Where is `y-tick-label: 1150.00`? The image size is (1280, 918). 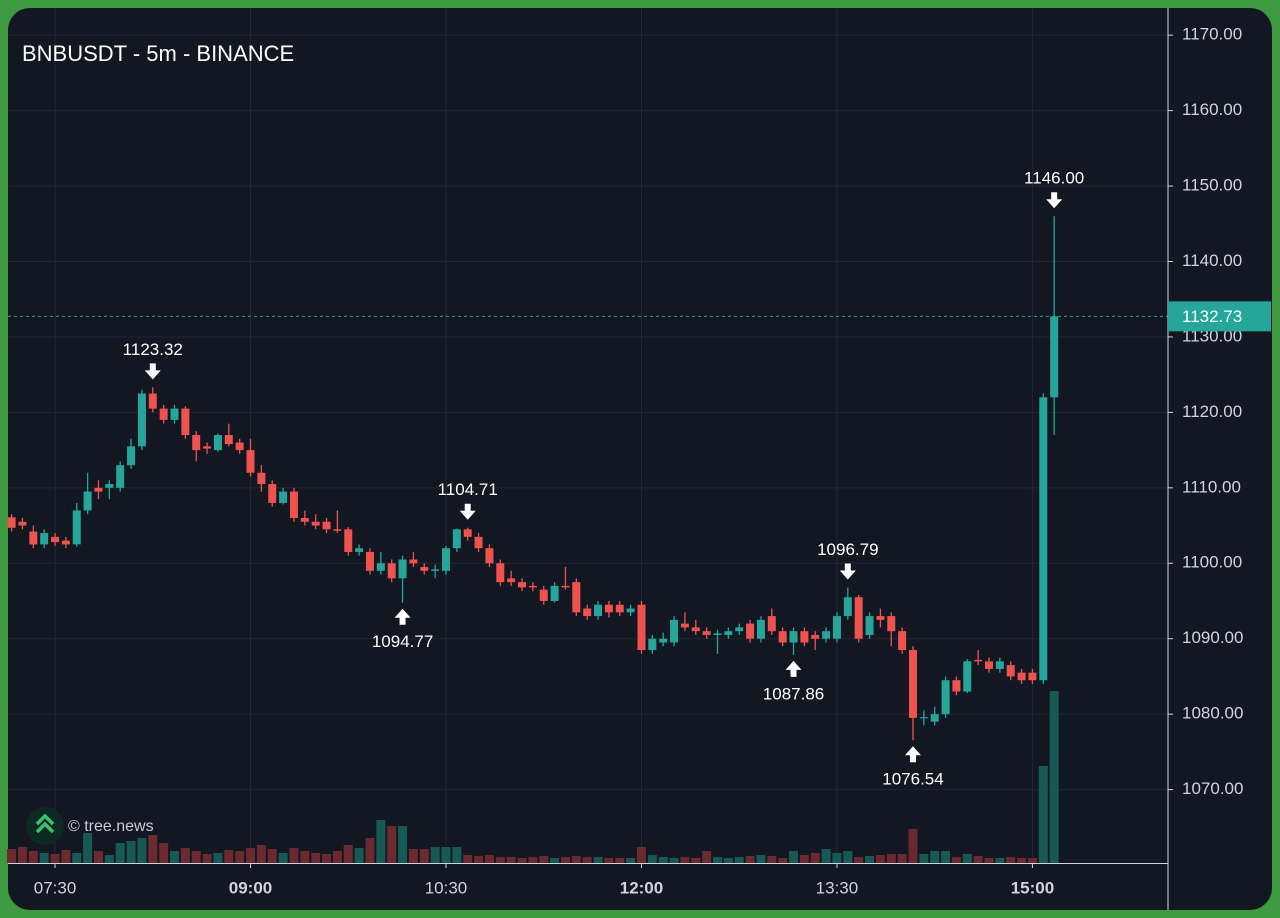
y-tick-label: 1150.00 is located at coordinates (1212, 185).